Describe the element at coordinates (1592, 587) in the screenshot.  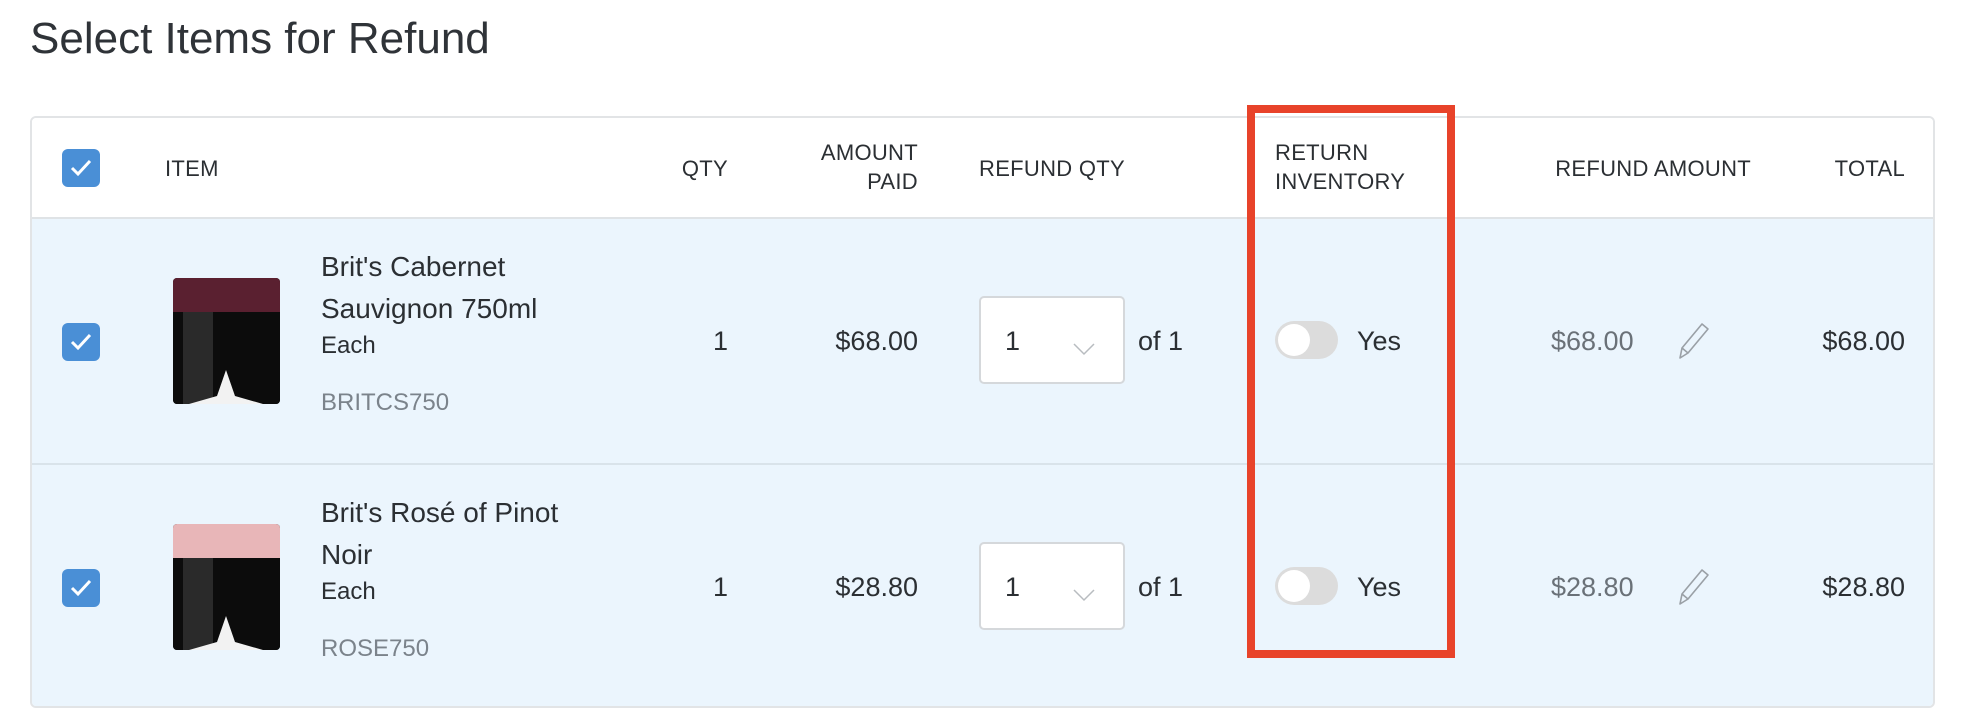
I see `refund-amount-value: $28.80` at that location.